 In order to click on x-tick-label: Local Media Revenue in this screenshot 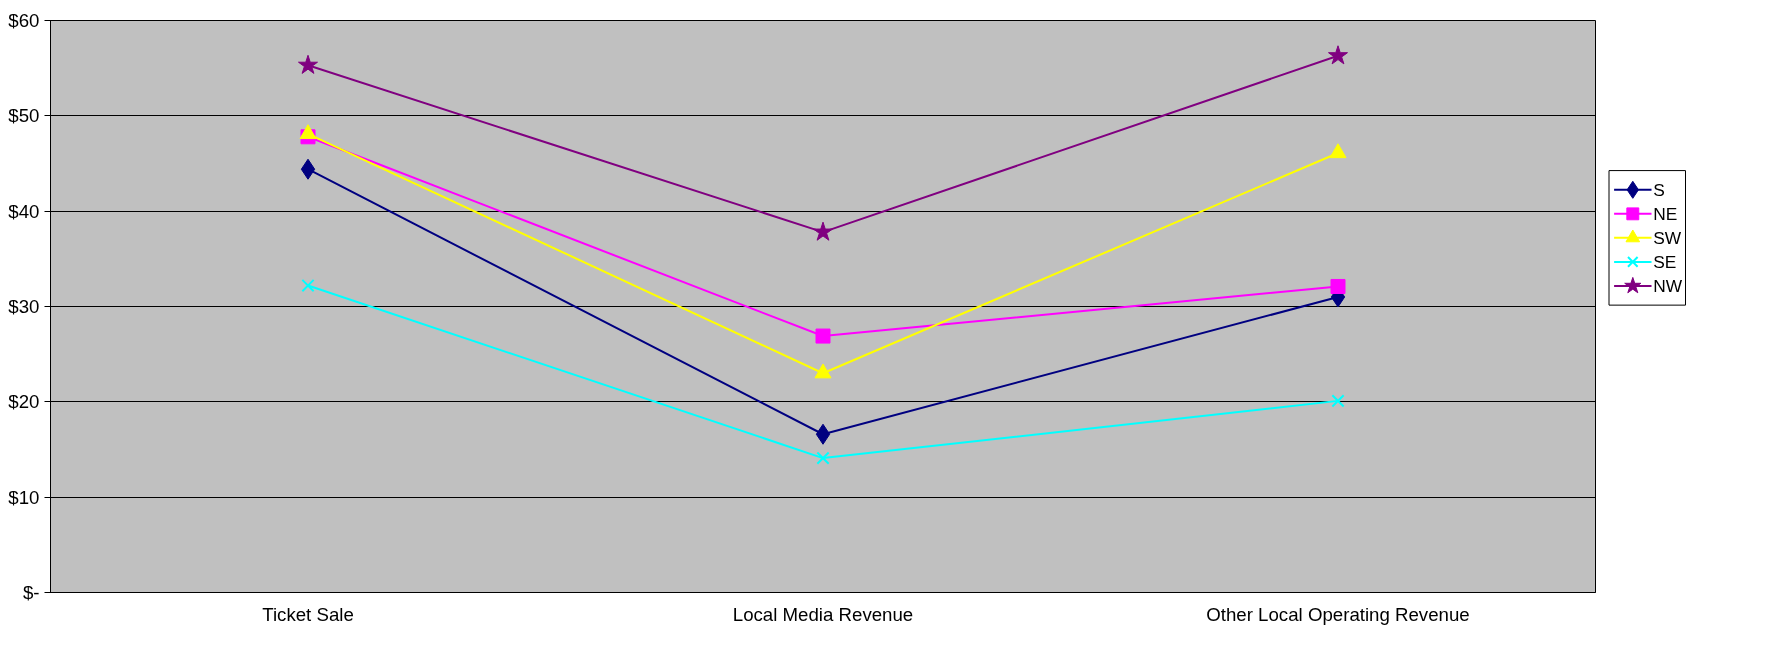, I will do `click(823, 614)`.